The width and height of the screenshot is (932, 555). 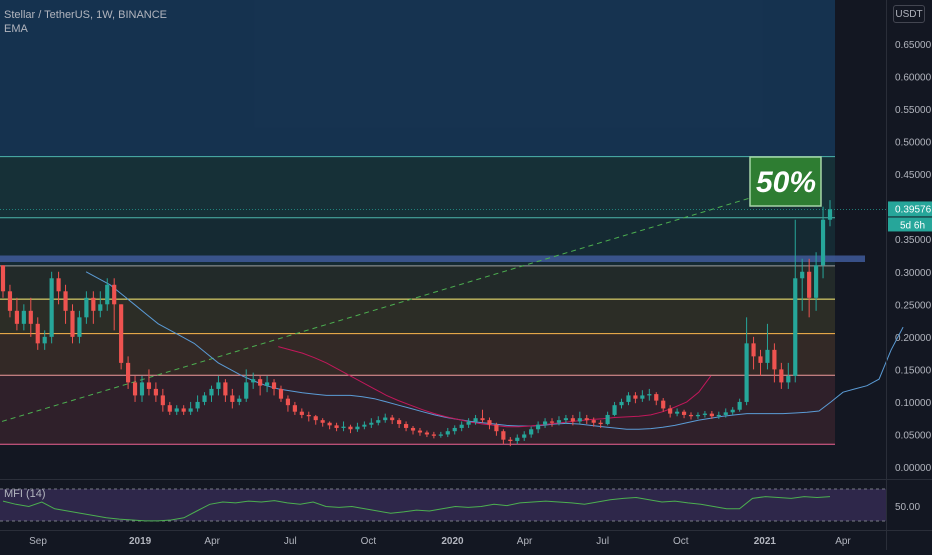 I want to click on indicator-label: EMA, so click(x=16, y=29).